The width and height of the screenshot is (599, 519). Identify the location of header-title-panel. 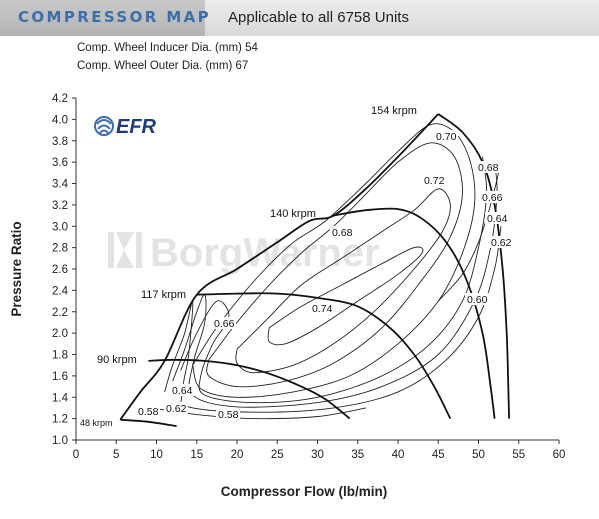
(102, 18).